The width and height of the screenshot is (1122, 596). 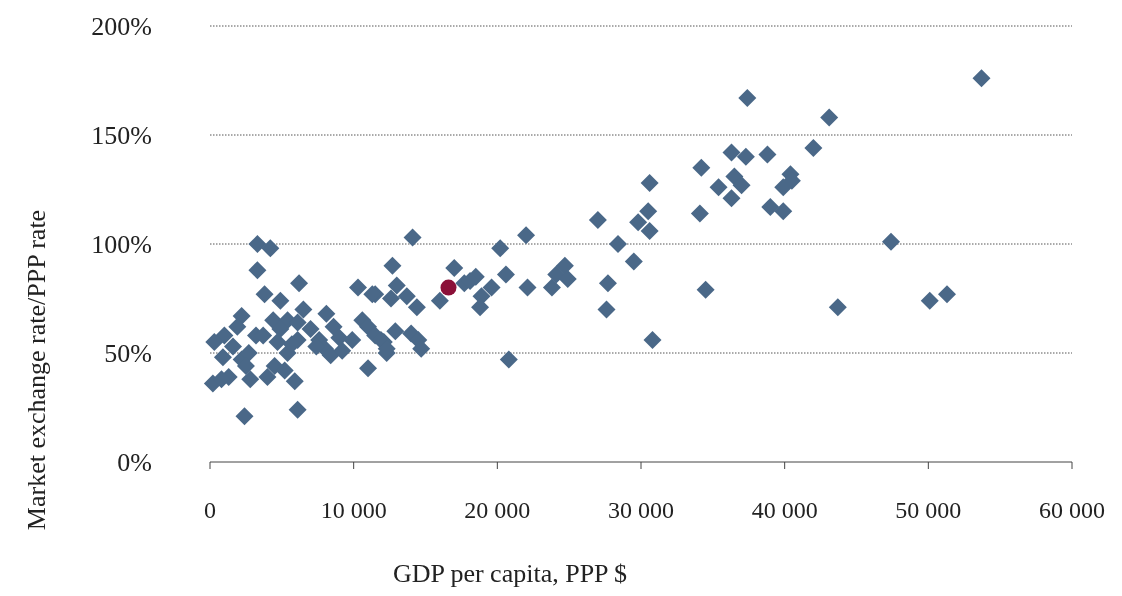 I want to click on x-tick-label: 0, so click(x=210, y=510).